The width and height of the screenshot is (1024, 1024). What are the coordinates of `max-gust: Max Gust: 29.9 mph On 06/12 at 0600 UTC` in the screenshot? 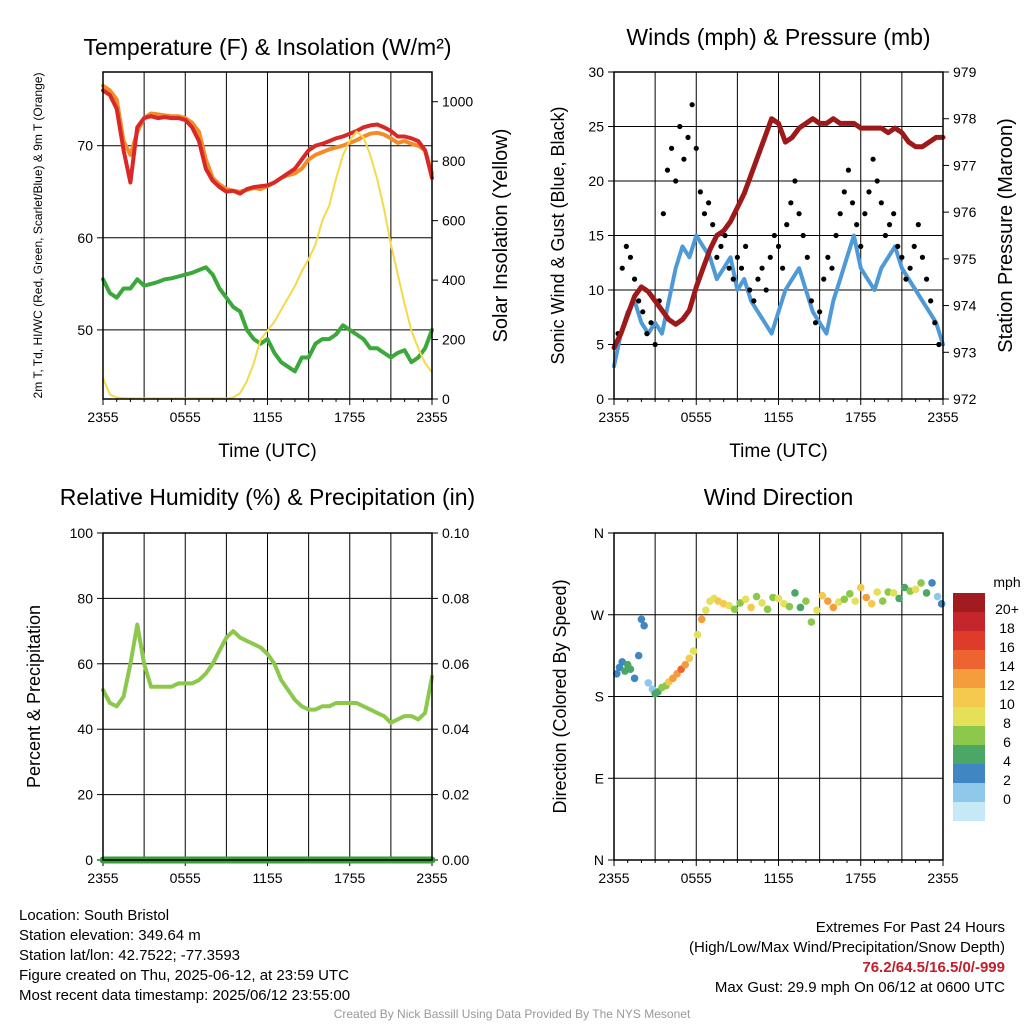 It's located at (859, 987).